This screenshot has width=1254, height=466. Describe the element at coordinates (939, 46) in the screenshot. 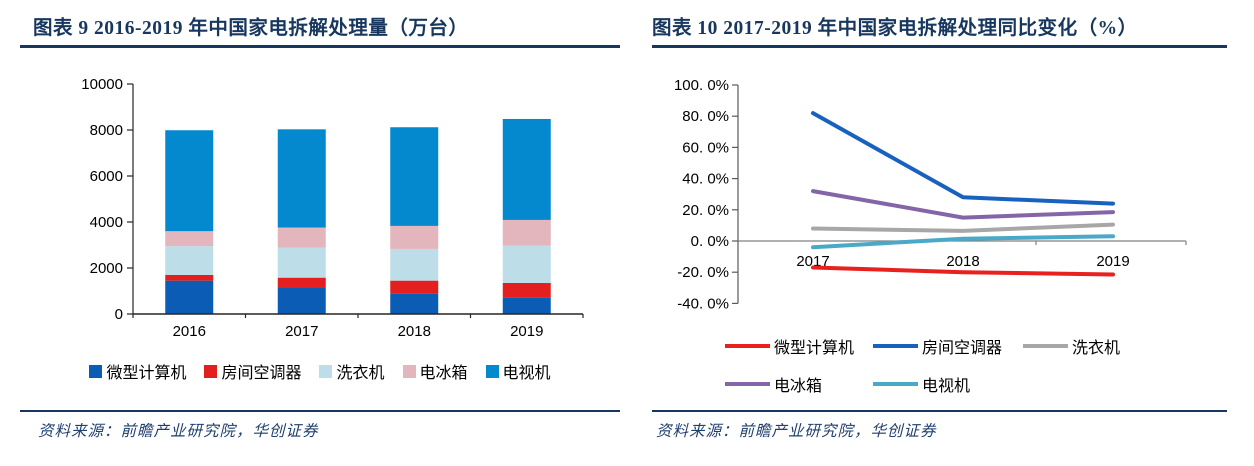

I see `figure10-title-rule` at that location.